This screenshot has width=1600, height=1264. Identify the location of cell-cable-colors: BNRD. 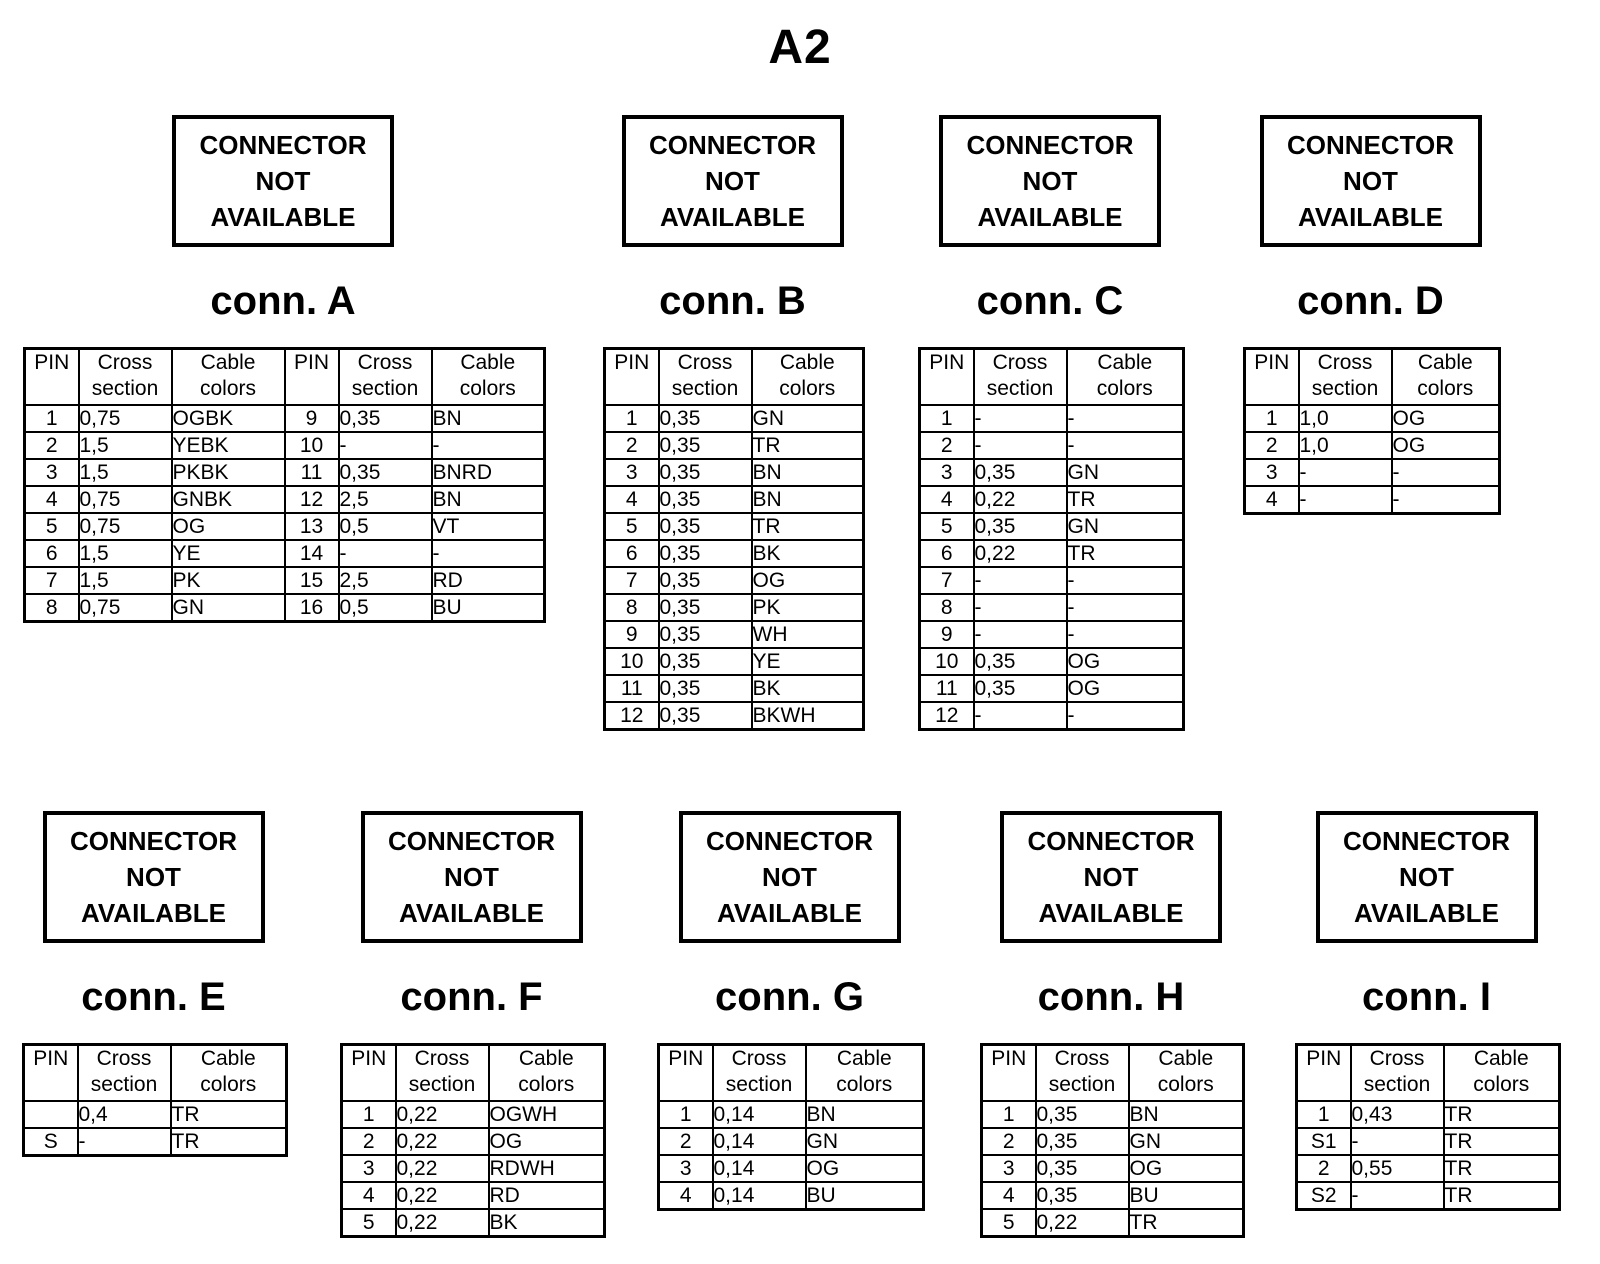
(488, 472).